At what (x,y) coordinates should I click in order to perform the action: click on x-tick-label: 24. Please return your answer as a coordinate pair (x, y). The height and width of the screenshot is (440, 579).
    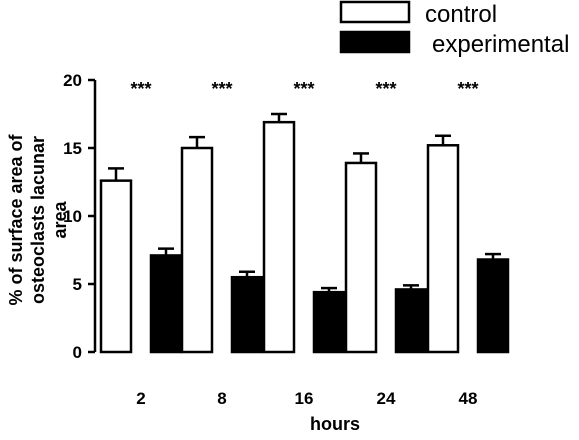
    Looking at the image, I should click on (386, 398).